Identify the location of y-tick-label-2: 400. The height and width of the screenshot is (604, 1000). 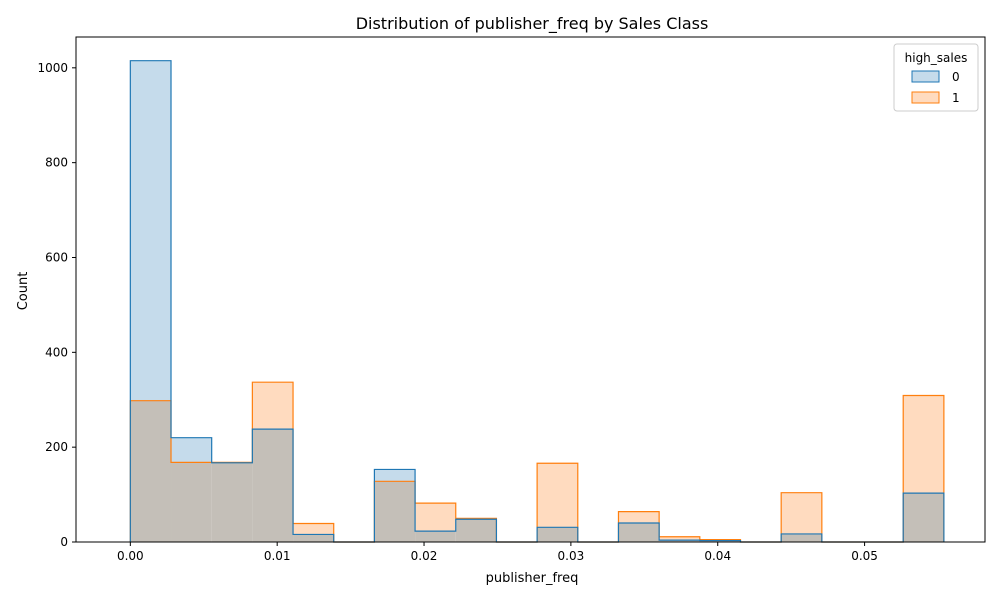
(56, 352).